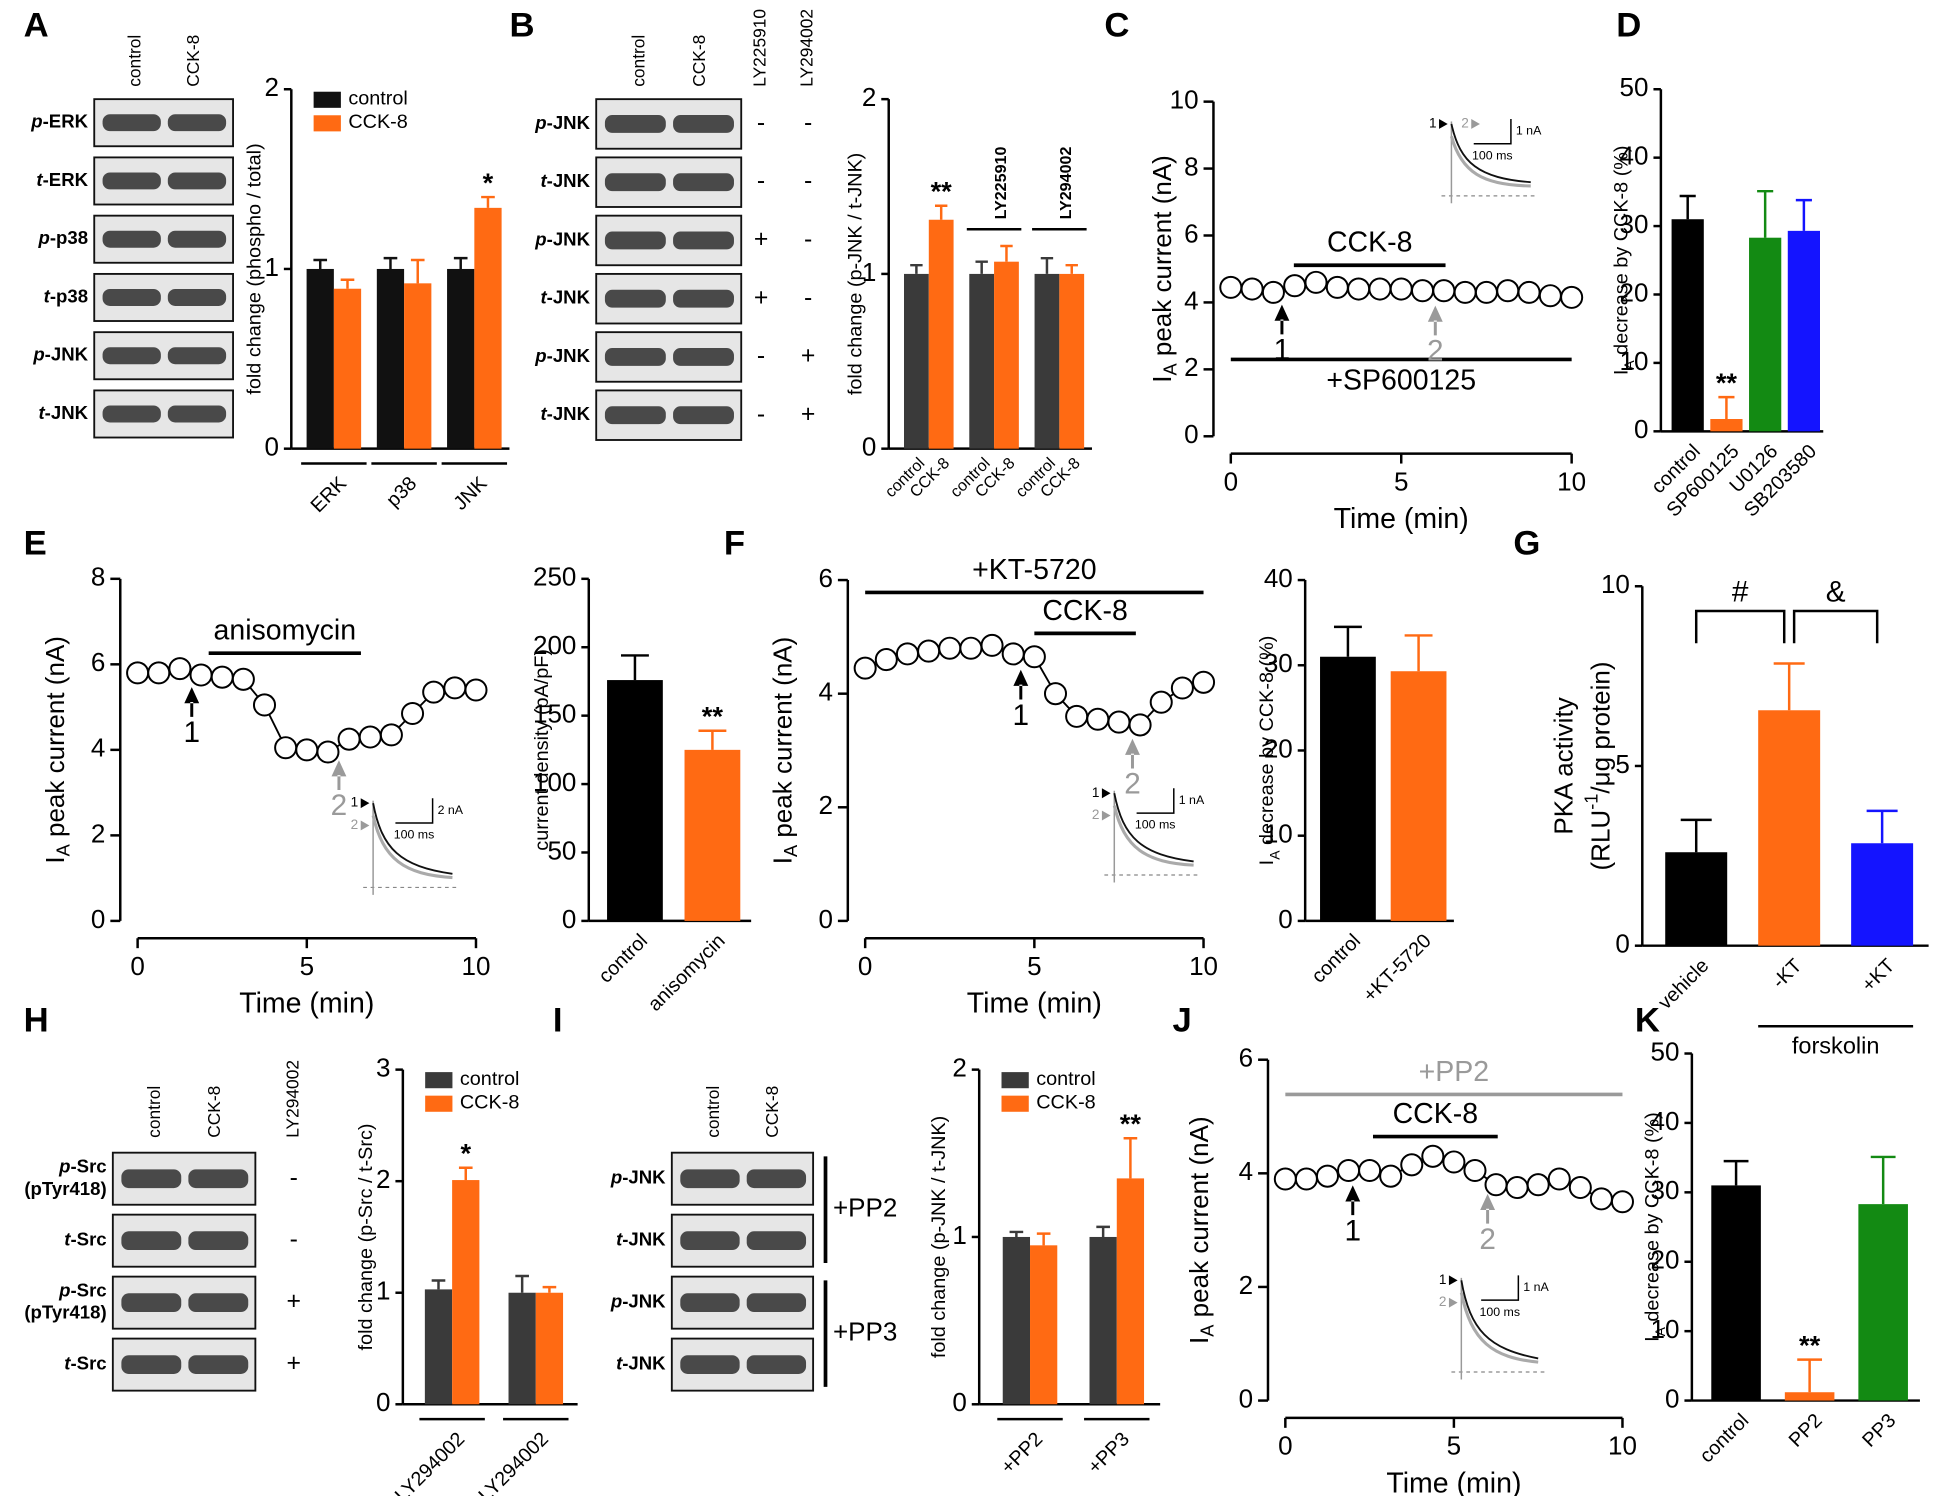 Image resolution: width=1946 pixels, height=1496 pixels. Describe the element at coordinates (825, 578) in the screenshot. I see `y-tick-label: 6` at that location.